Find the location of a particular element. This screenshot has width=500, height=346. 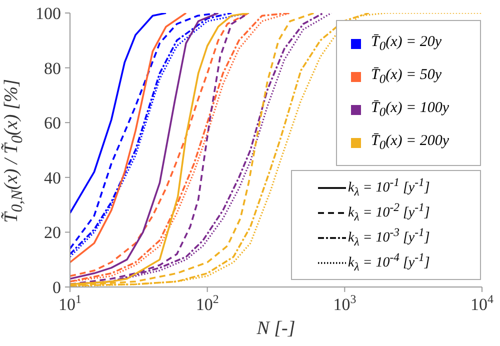

annotation: T̄$_{0}$(x) = 200y is located at coordinates (410, 142).